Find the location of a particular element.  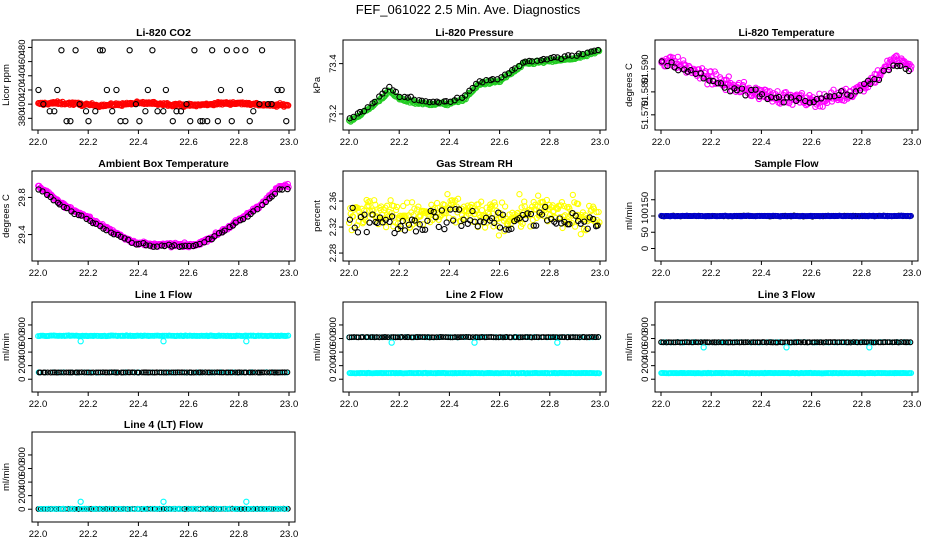

panel-title: Gas Stream RH is located at coordinates (474, 164).